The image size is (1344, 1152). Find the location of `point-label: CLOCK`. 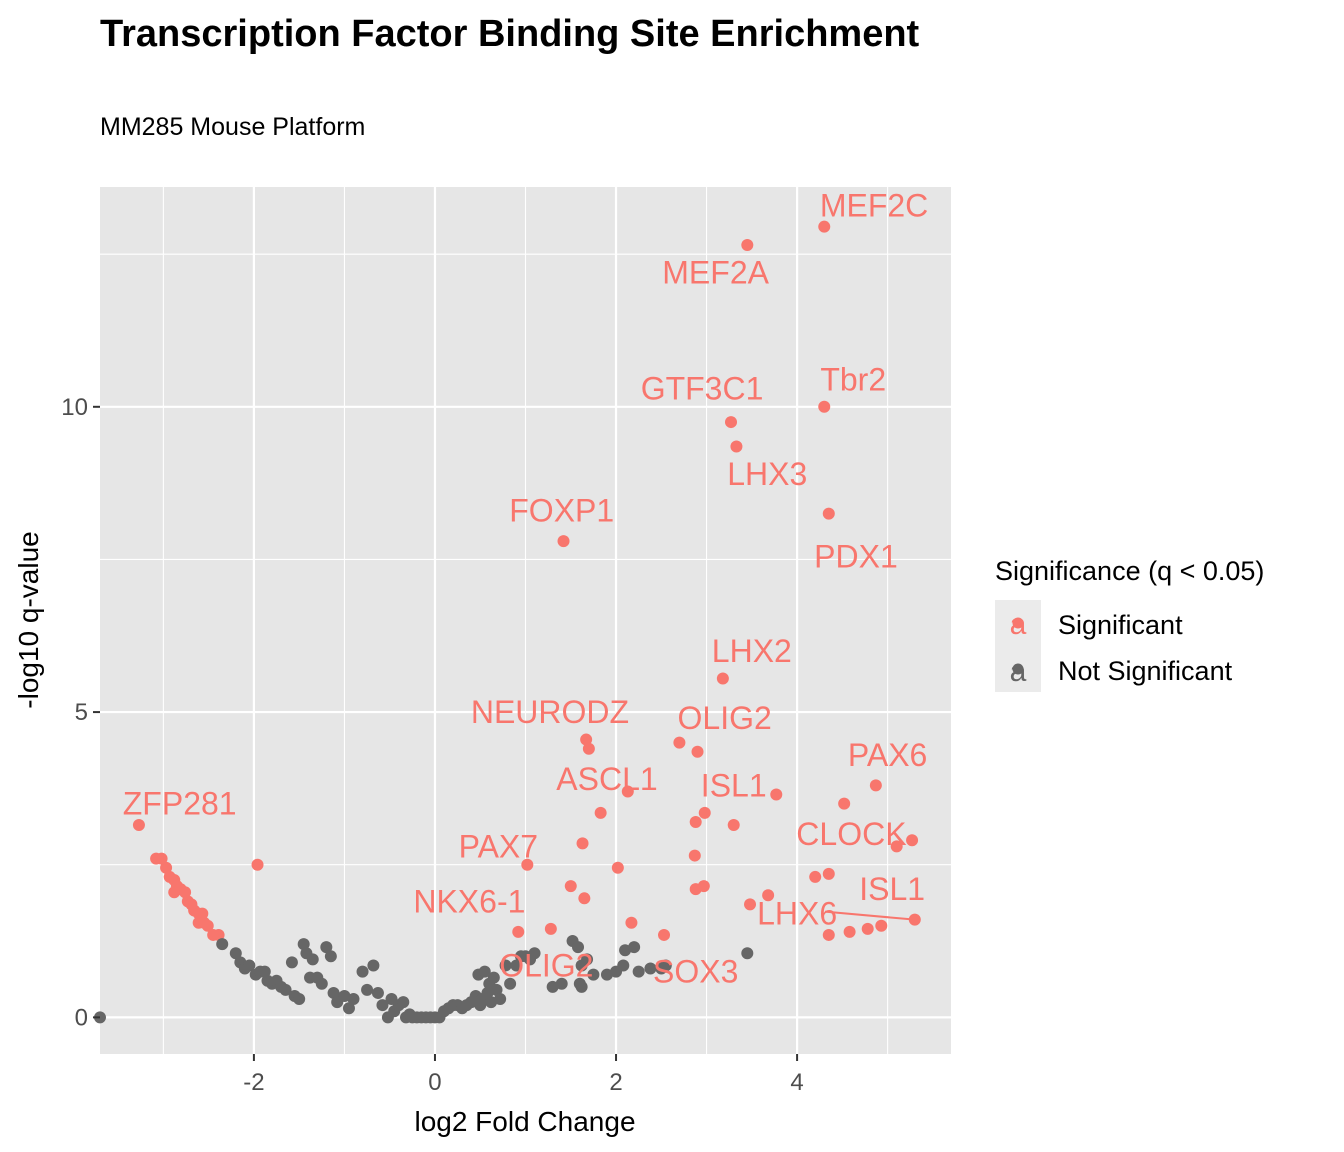

point-label: CLOCK is located at coordinates (851, 834).